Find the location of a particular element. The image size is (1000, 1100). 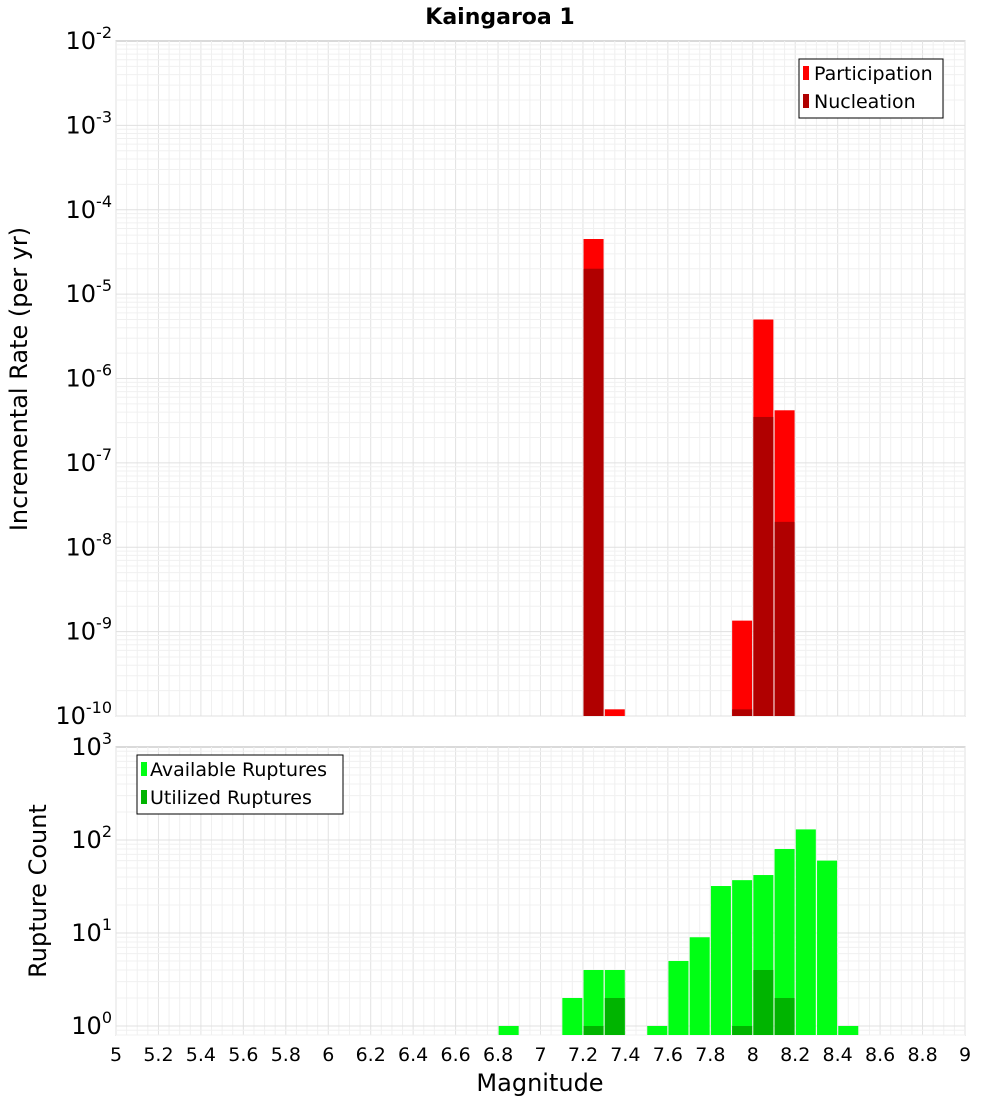

legend-label-available: Available Ruptures is located at coordinates (238, 770).